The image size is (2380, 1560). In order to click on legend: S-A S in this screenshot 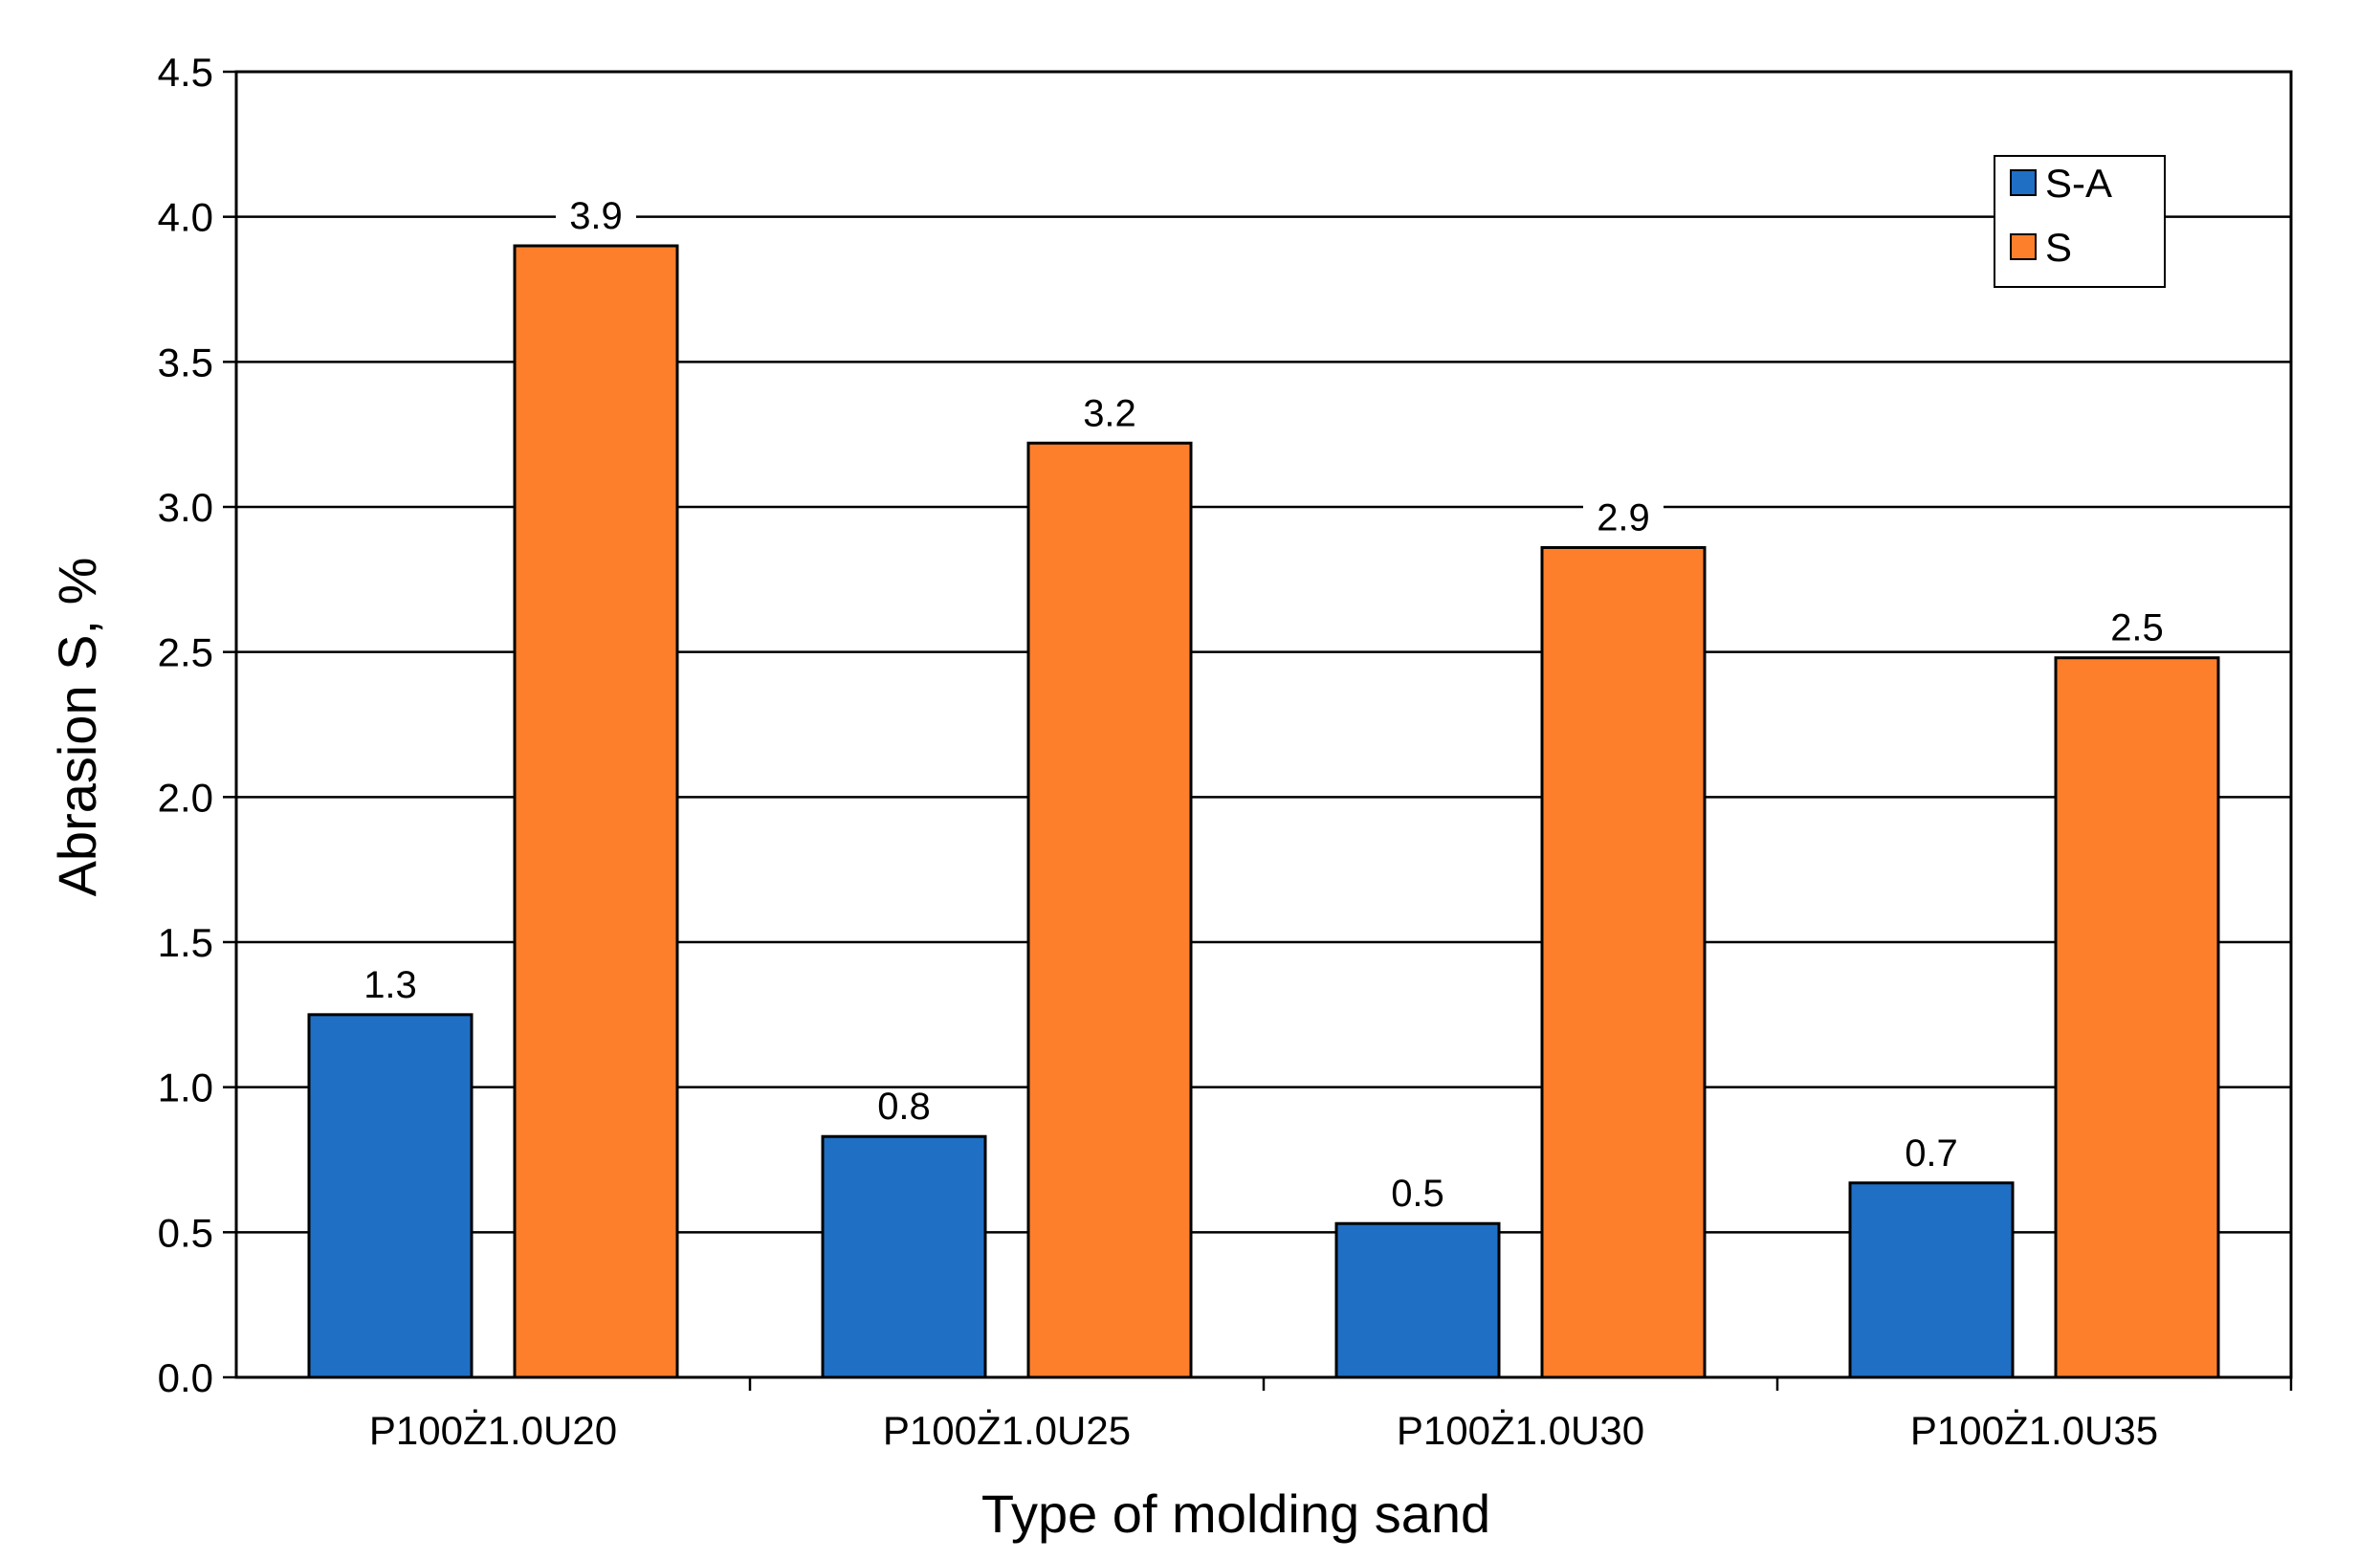, I will do `click(2080, 222)`.